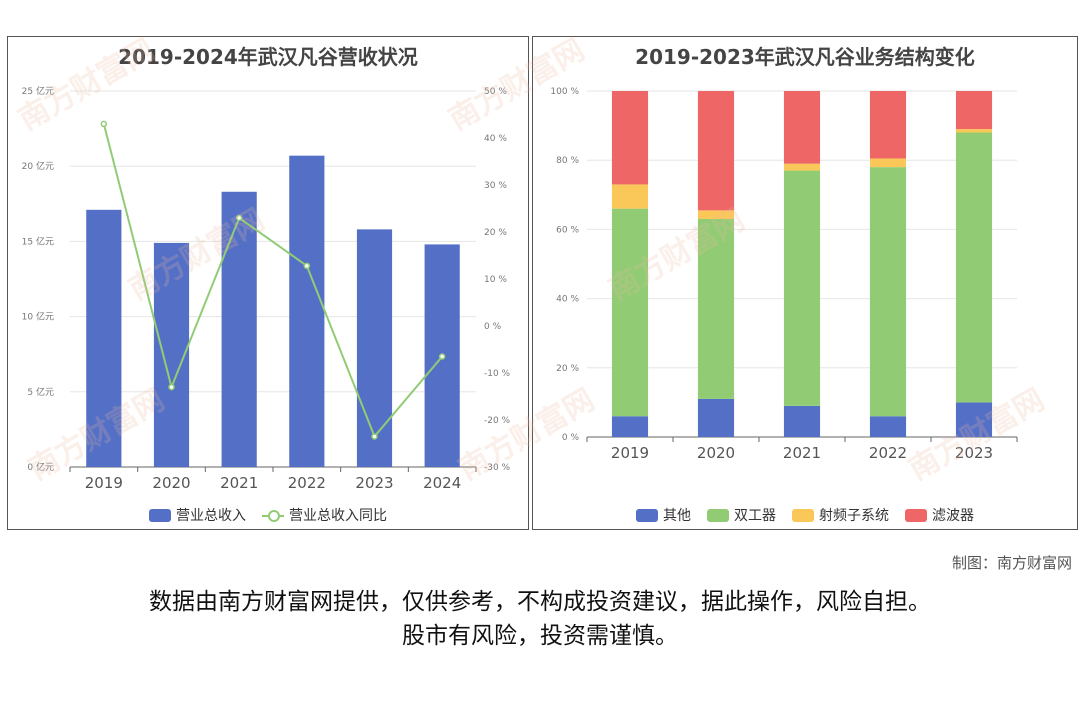  What do you see at coordinates (755, 516) in the screenshot?
I see `legend-label-duplexer: 双工器` at bounding box center [755, 516].